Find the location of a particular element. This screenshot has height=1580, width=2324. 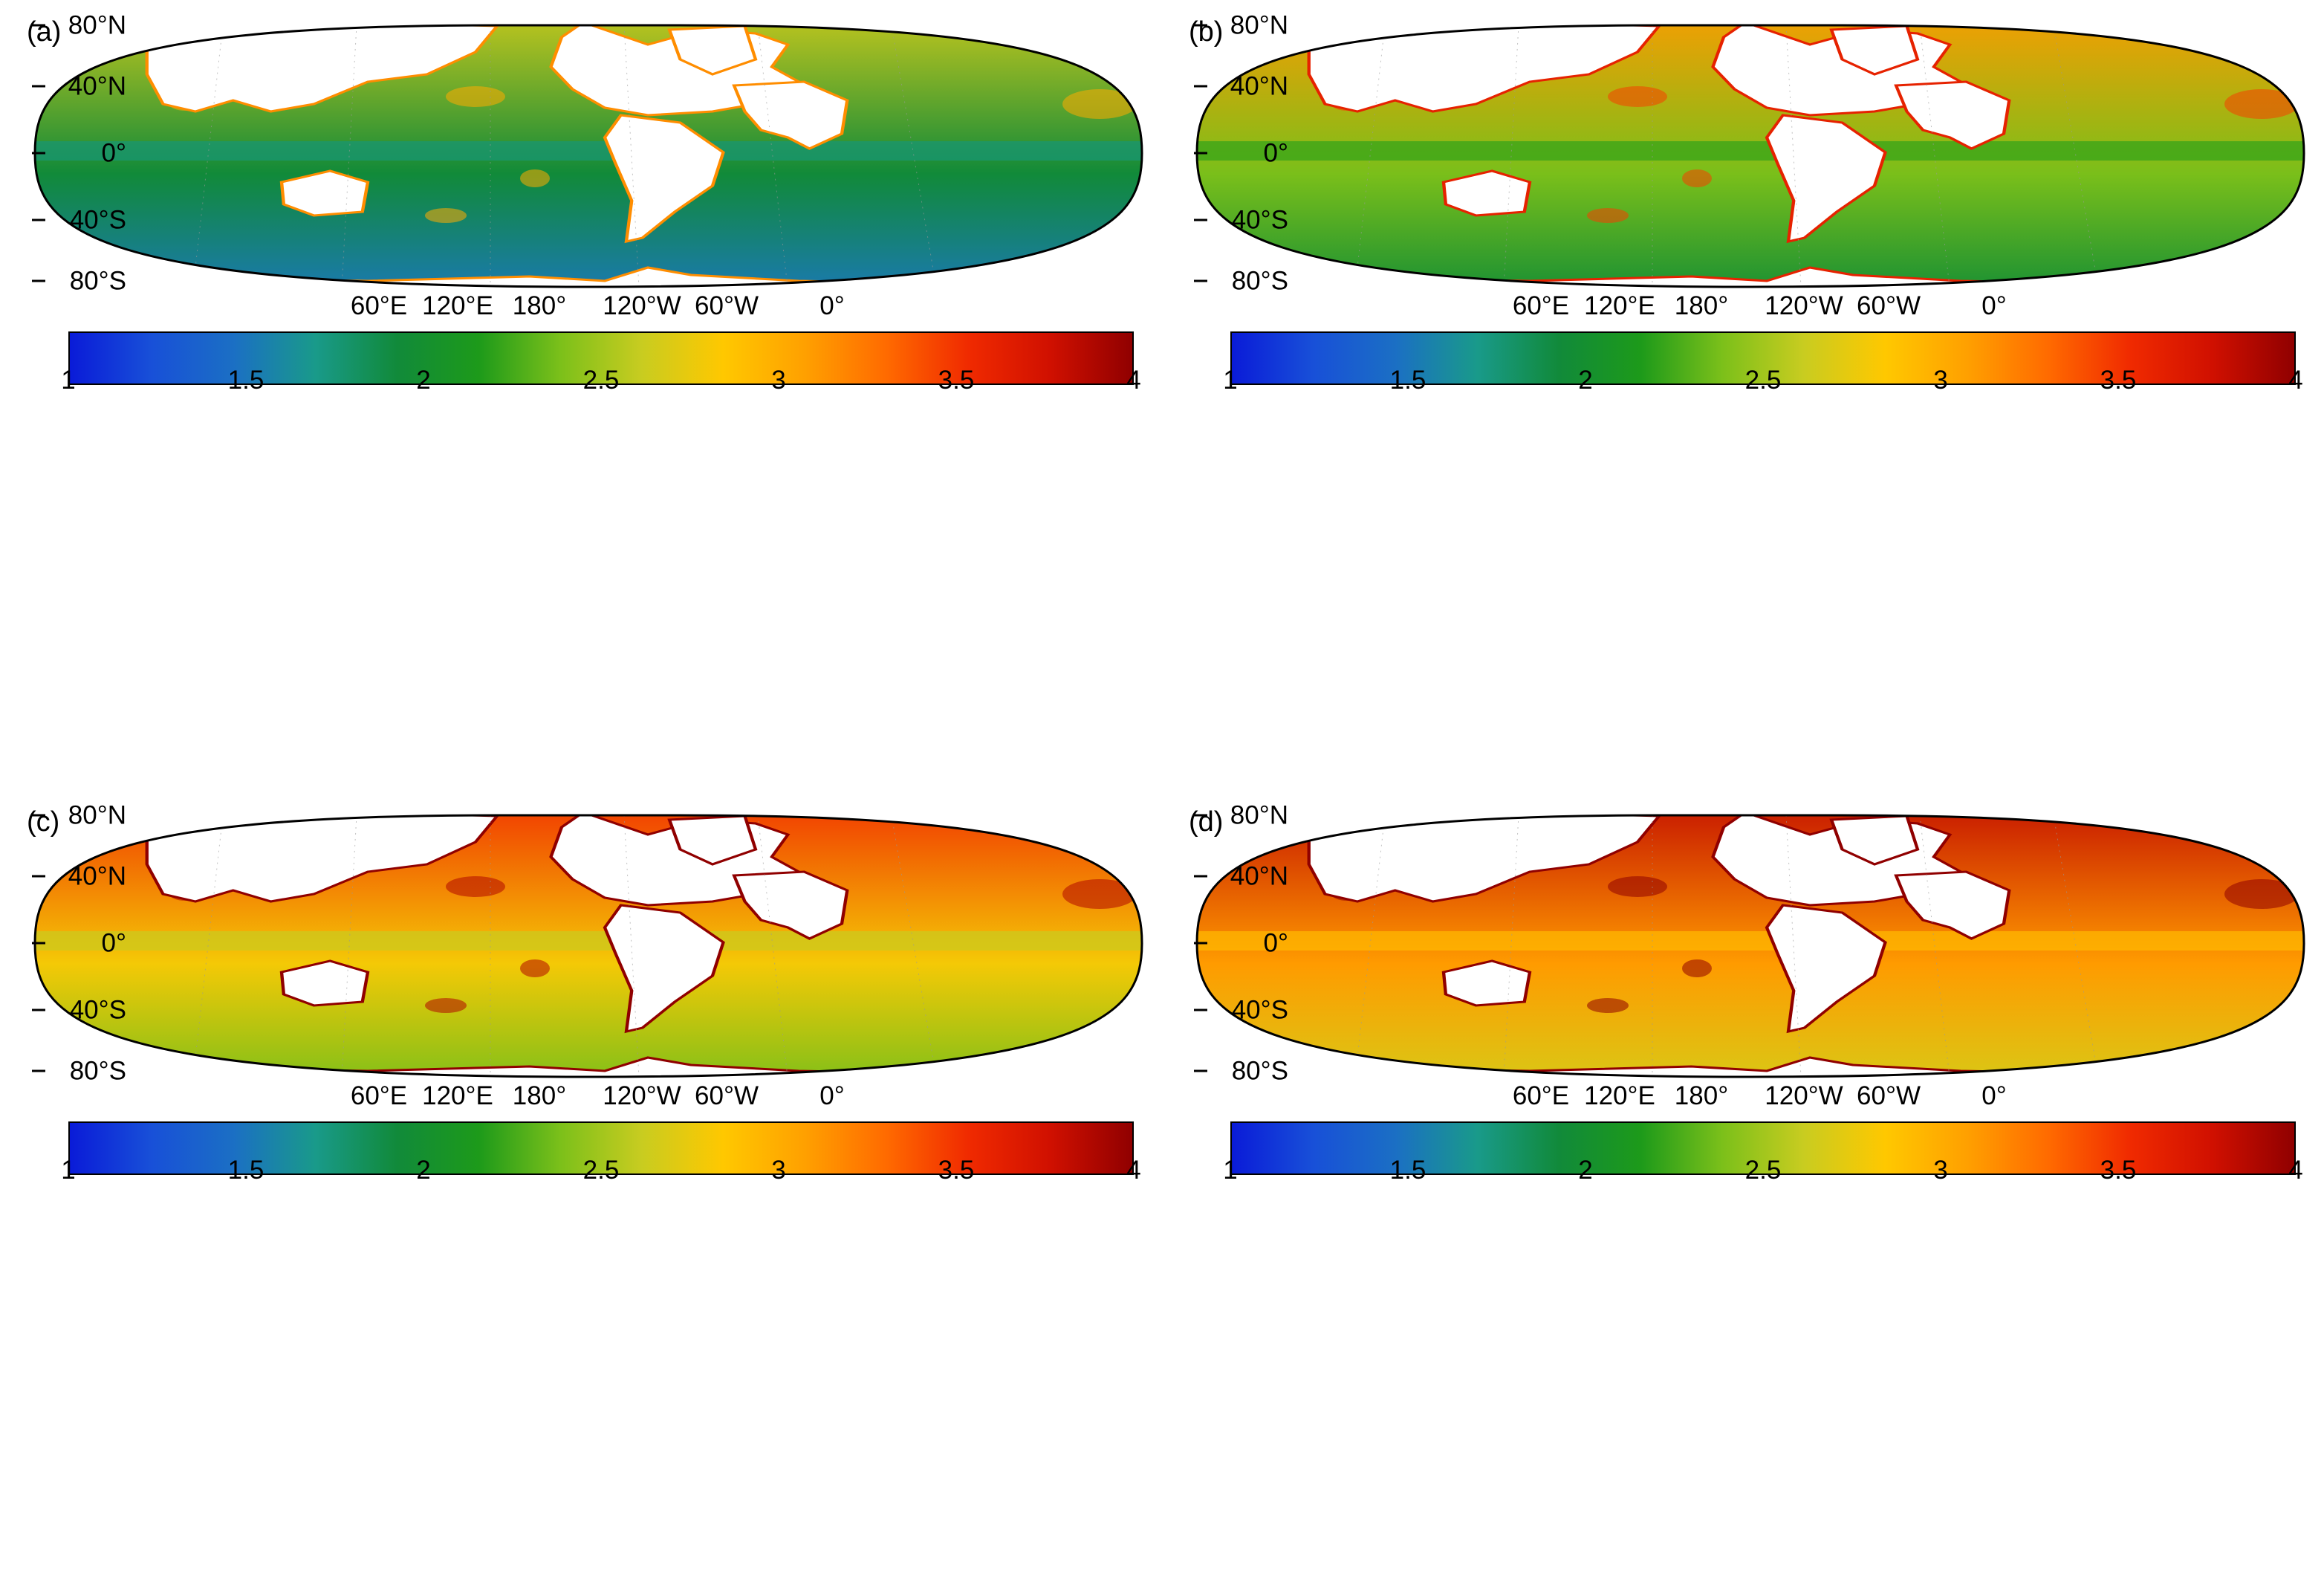

lon-label: 180° is located at coordinates (539, 305).